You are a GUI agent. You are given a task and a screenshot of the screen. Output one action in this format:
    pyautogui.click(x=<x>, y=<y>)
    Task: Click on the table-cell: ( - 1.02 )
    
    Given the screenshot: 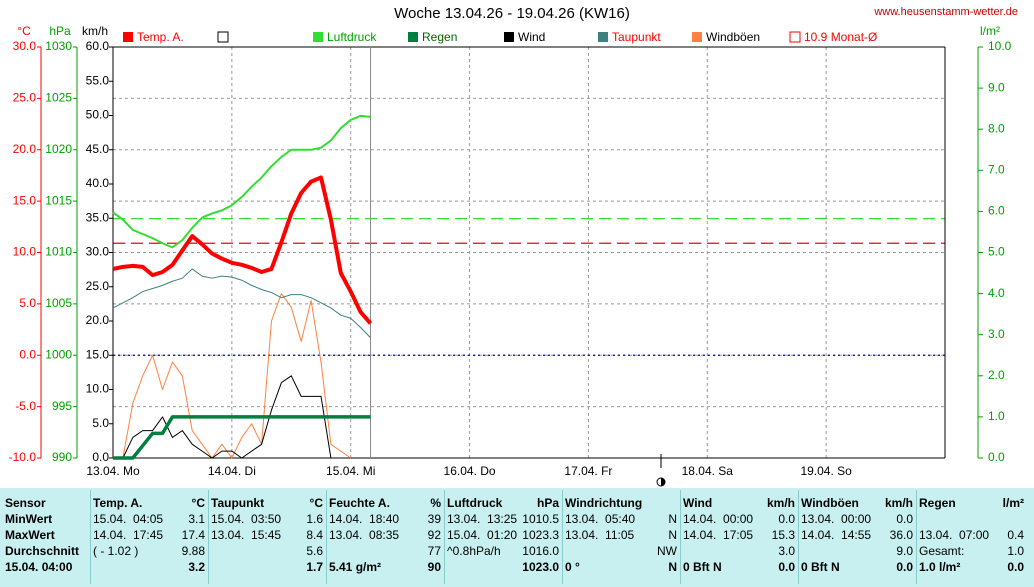 What is the action you would take?
    pyautogui.click(x=116, y=551)
    